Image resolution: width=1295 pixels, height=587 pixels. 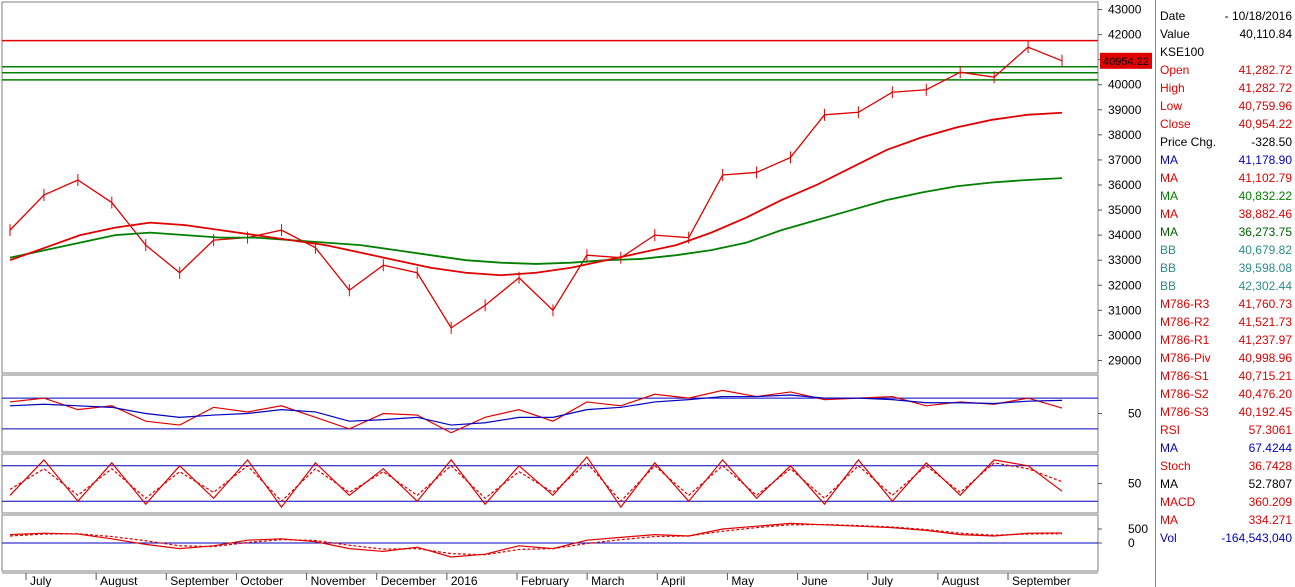 I want to click on data-window-label: High, so click(x=1172, y=88).